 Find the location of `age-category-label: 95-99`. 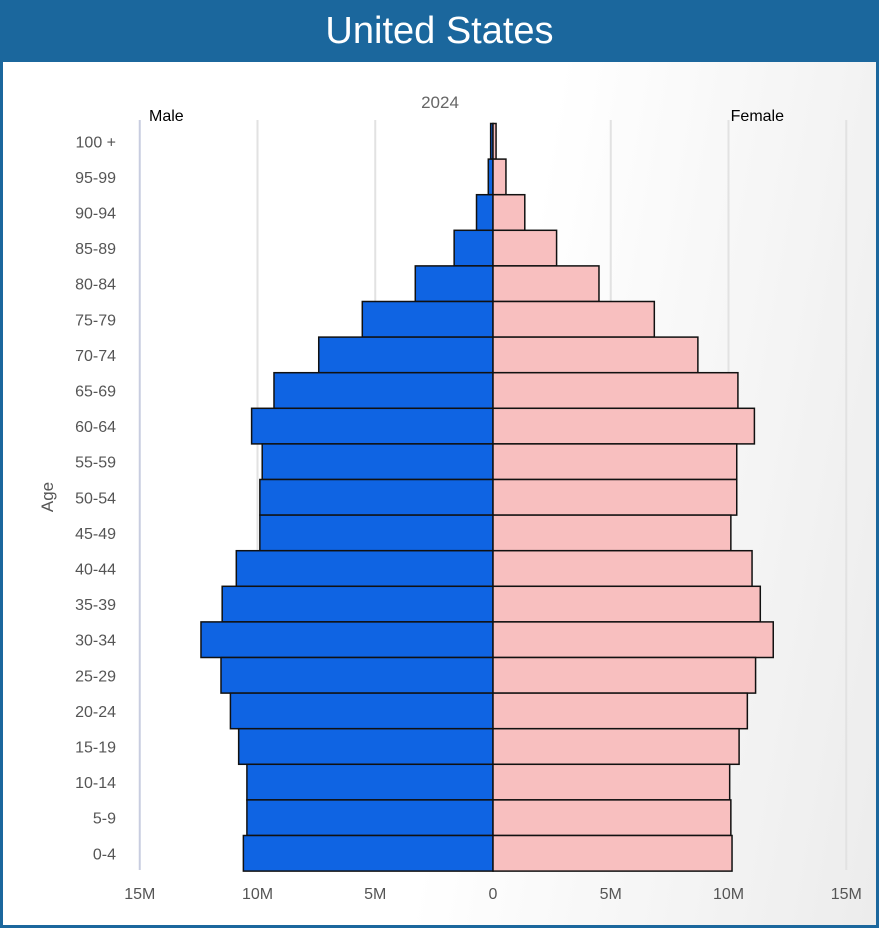

age-category-label: 95-99 is located at coordinates (95, 178).